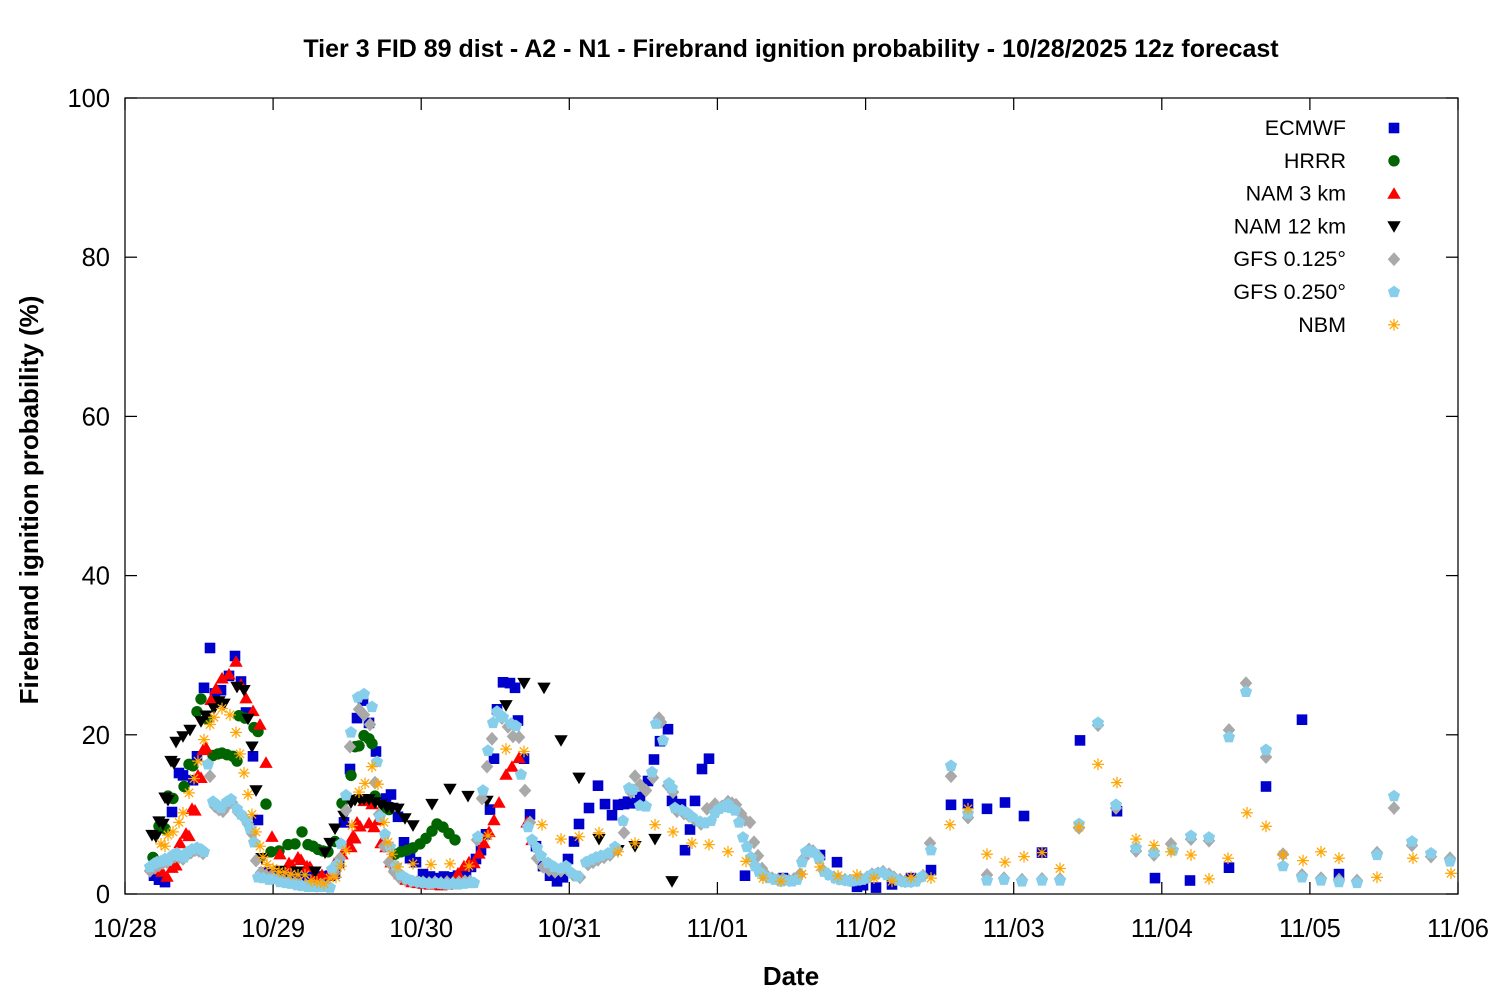  I want to click on svg-text: 10/28, so click(125, 929).